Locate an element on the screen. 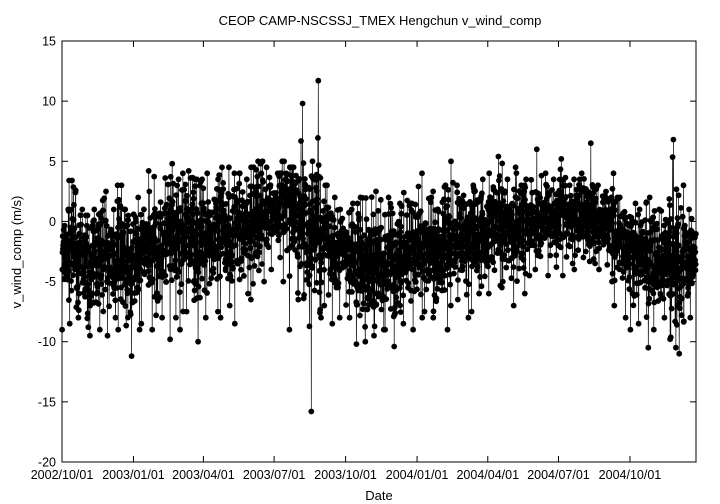 The width and height of the screenshot is (720, 504). x-tick-label: 2004/07/01 is located at coordinates (558, 475).